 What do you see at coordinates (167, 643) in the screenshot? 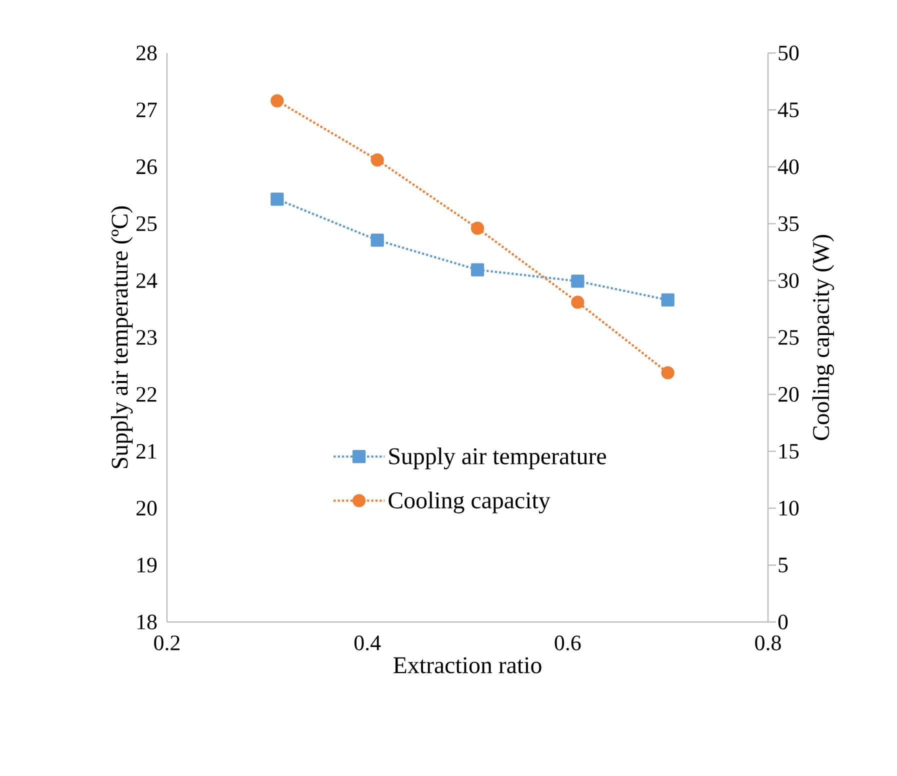
I see `x-tick-label: 0.2` at bounding box center [167, 643].